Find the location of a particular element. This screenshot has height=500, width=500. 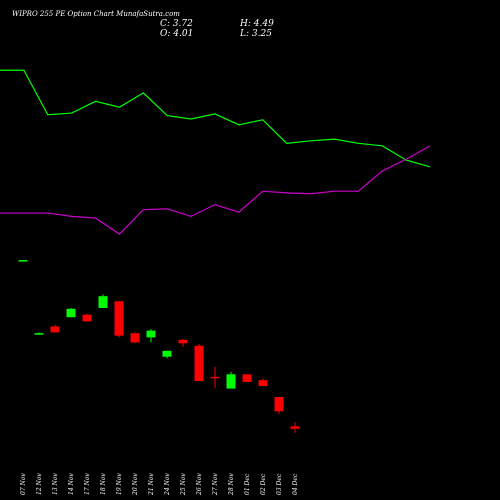

ohlc-readout: H: 4.49 is located at coordinates (256, 24).